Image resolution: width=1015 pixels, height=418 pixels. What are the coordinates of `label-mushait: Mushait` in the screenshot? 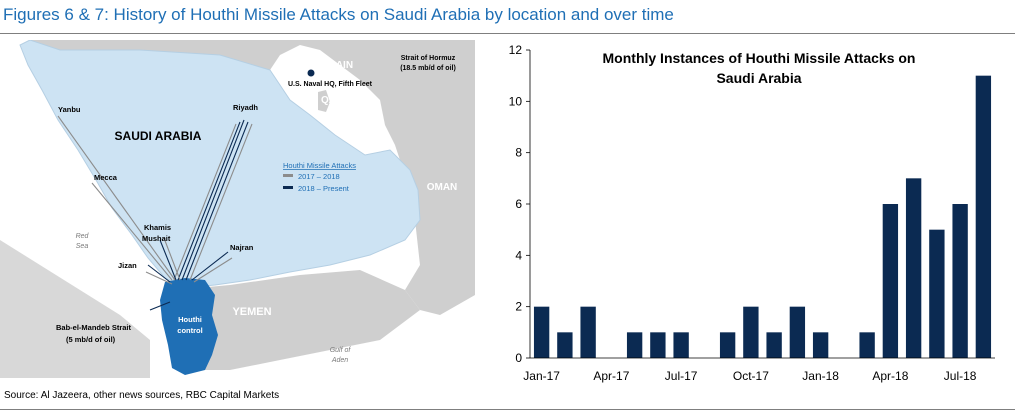 It's located at (156, 238).